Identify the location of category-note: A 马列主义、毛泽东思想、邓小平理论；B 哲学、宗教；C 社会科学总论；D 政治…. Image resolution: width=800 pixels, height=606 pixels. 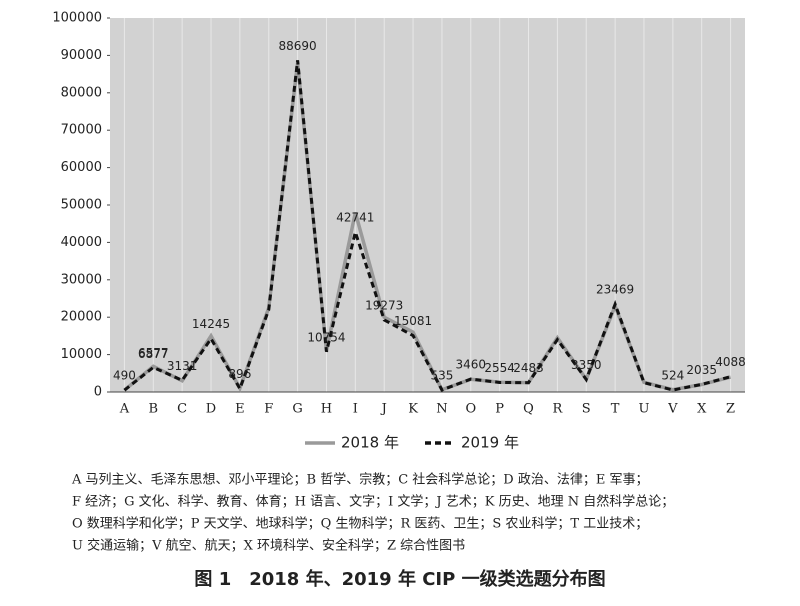
(359, 480).